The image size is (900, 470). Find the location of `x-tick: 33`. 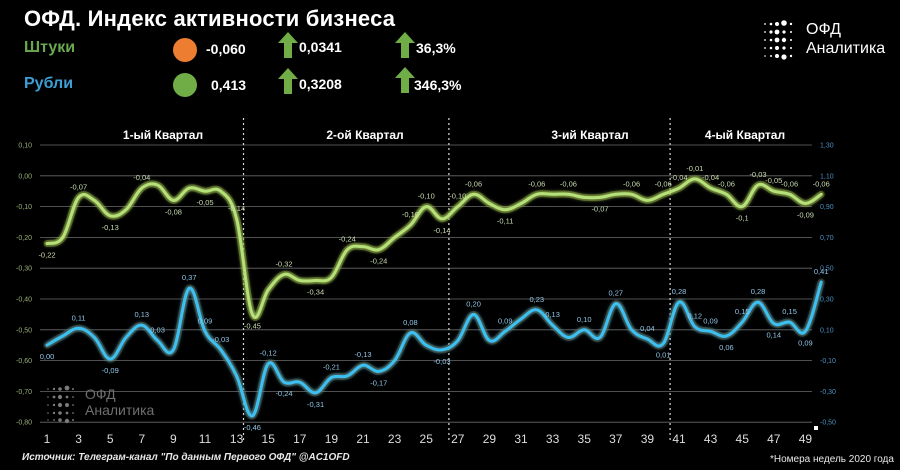

x-tick: 33 is located at coordinates (553, 439).